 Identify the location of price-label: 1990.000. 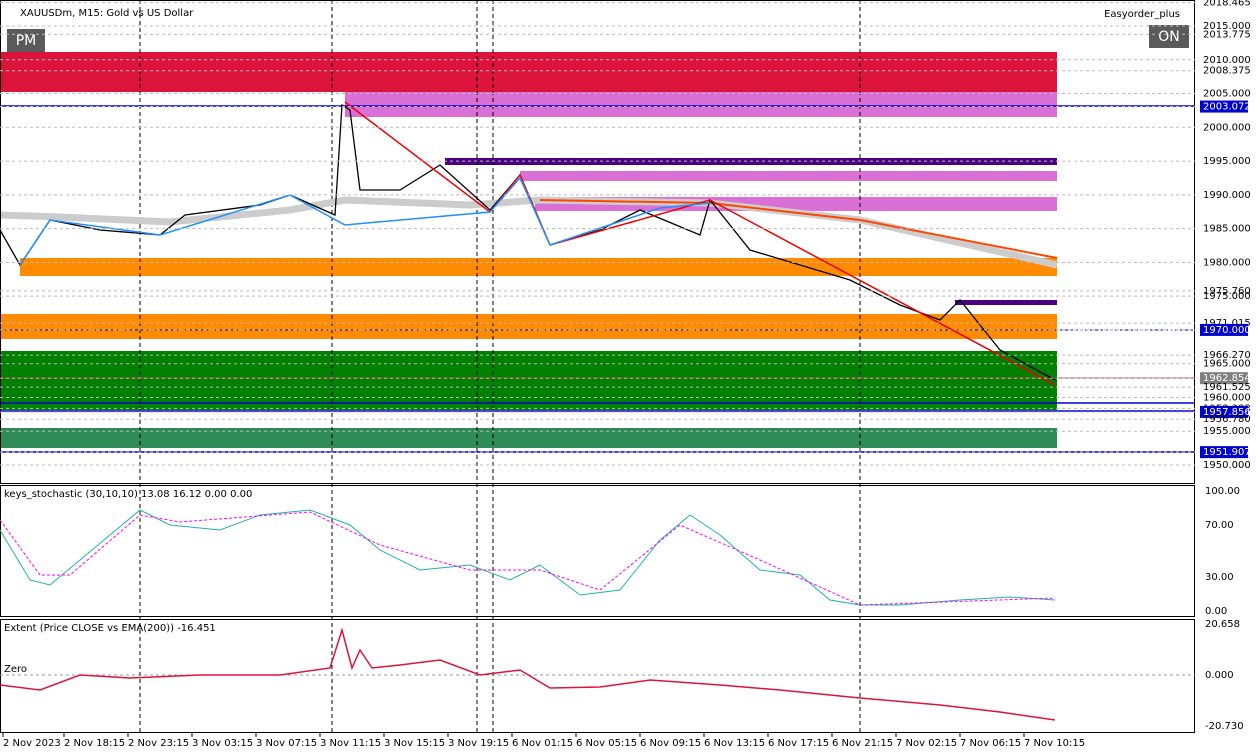
(1227, 195).